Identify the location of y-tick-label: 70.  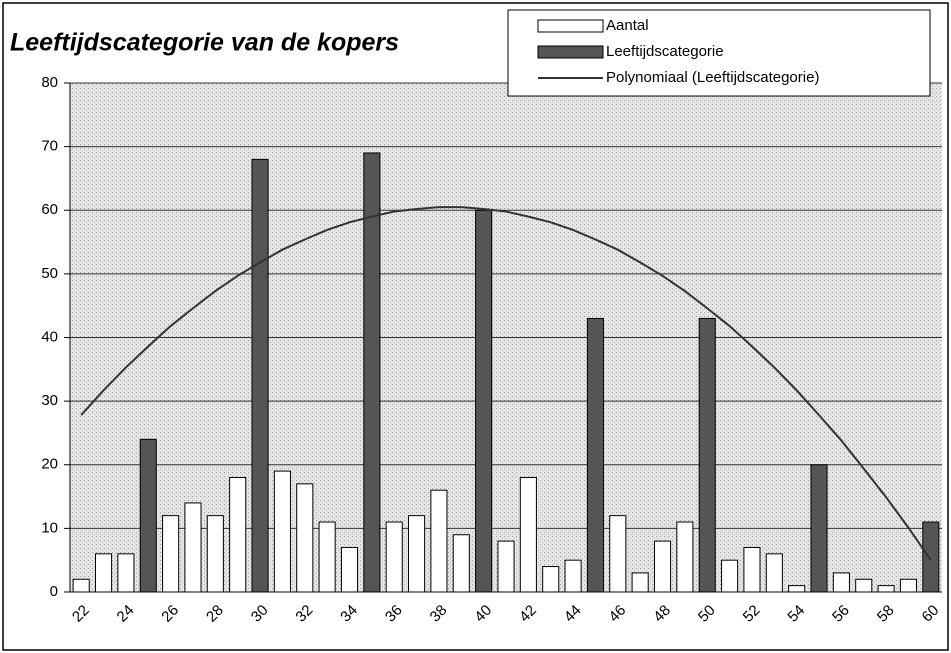
(49, 146).